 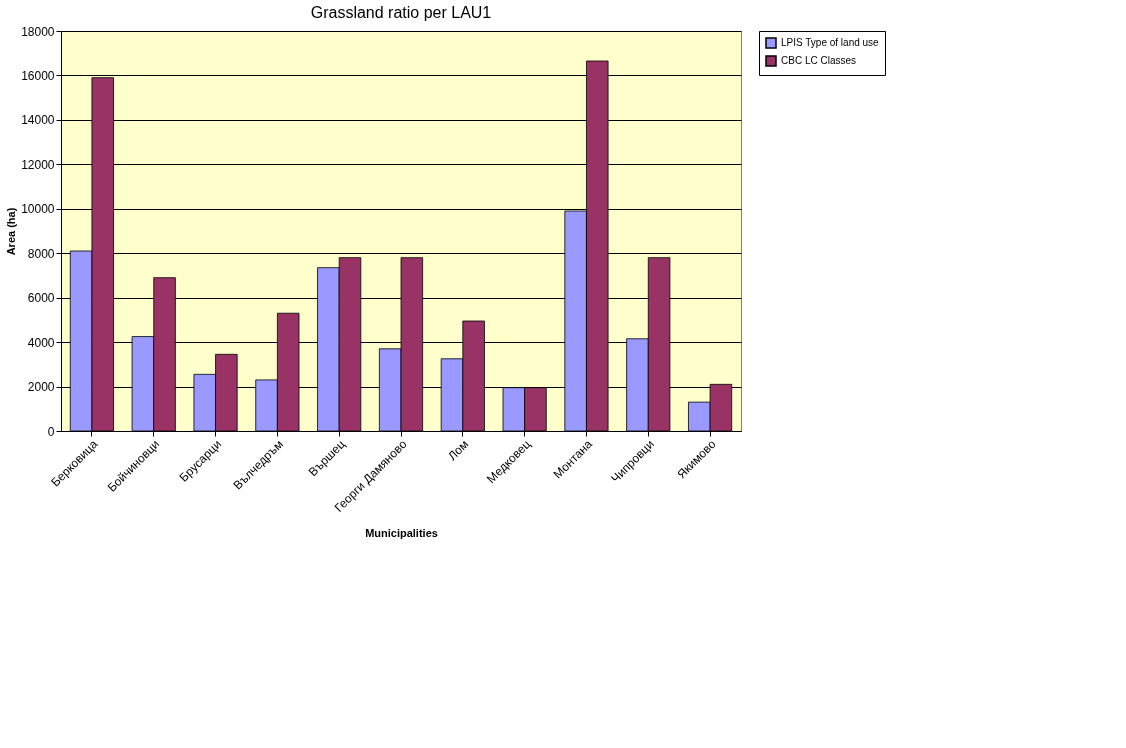 I want to click on y-tick-label: 8000, so click(x=41, y=253).